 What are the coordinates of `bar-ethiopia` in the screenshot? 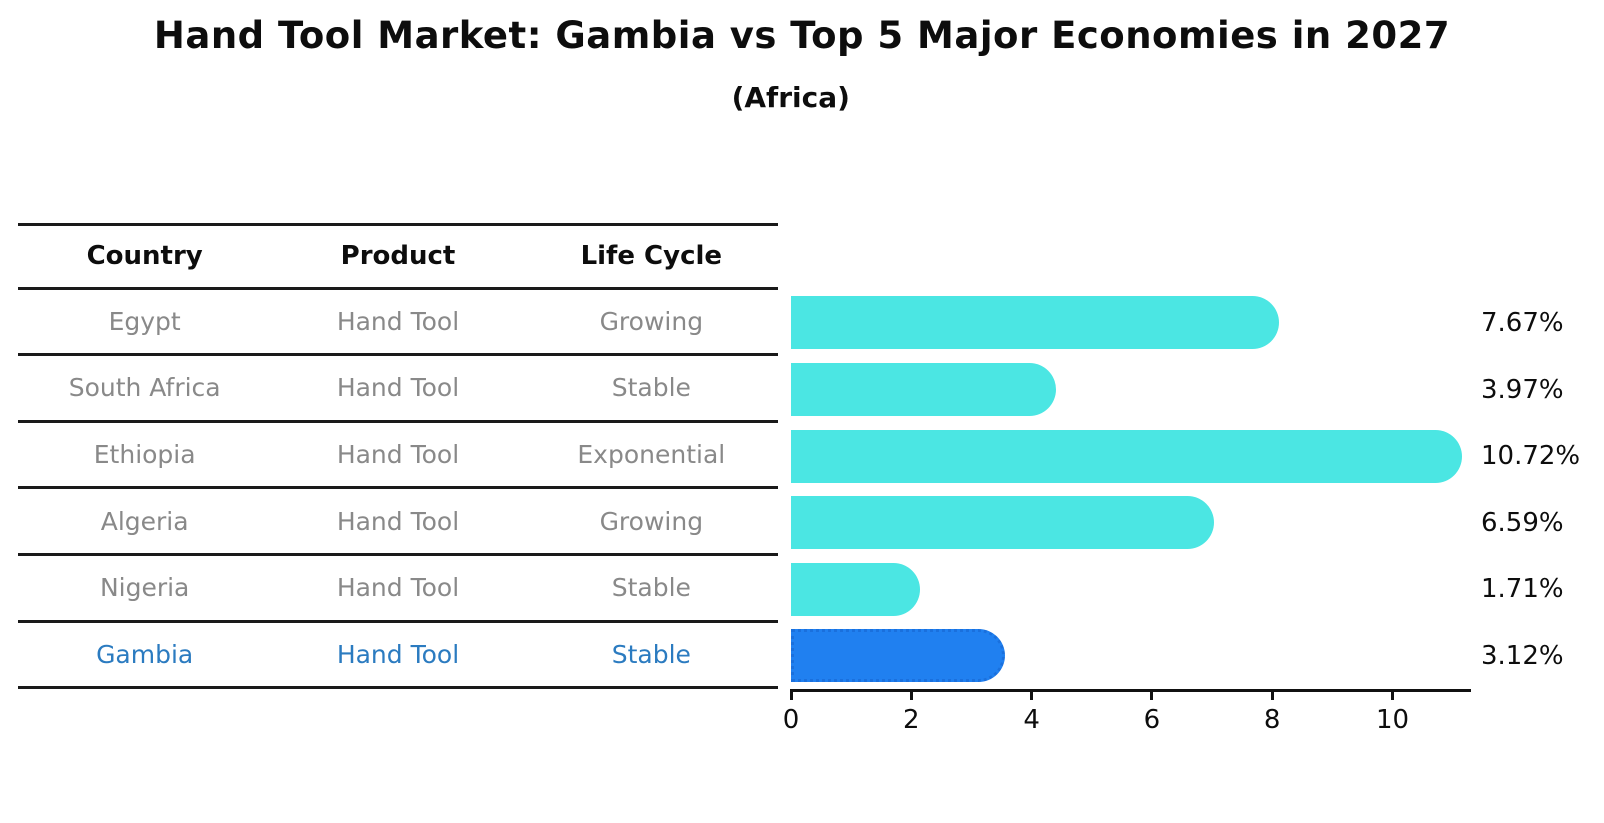 It's located at (1127, 456).